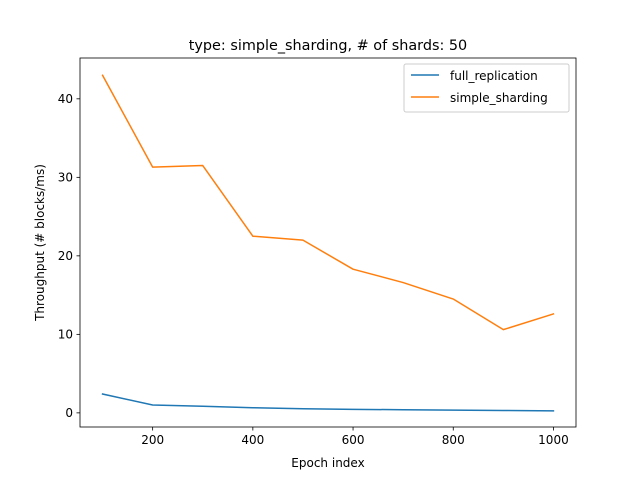  I want to click on series-line-full-replication, so click(328, 402).